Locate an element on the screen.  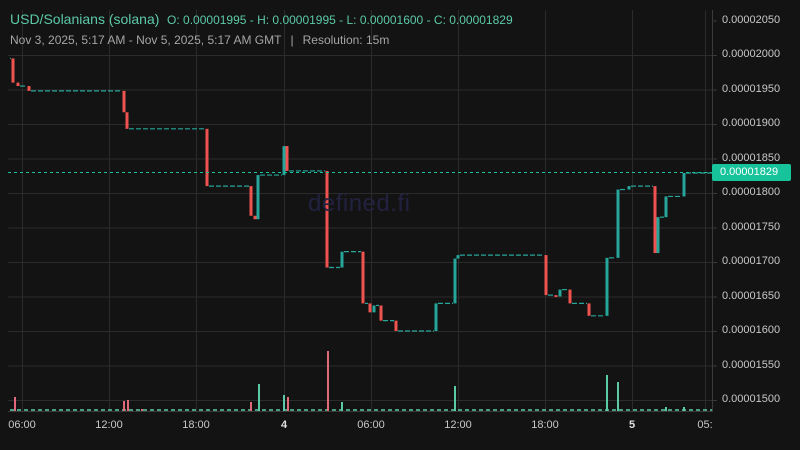
price-tick-label: 0.00001850 is located at coordinates (751, 157).